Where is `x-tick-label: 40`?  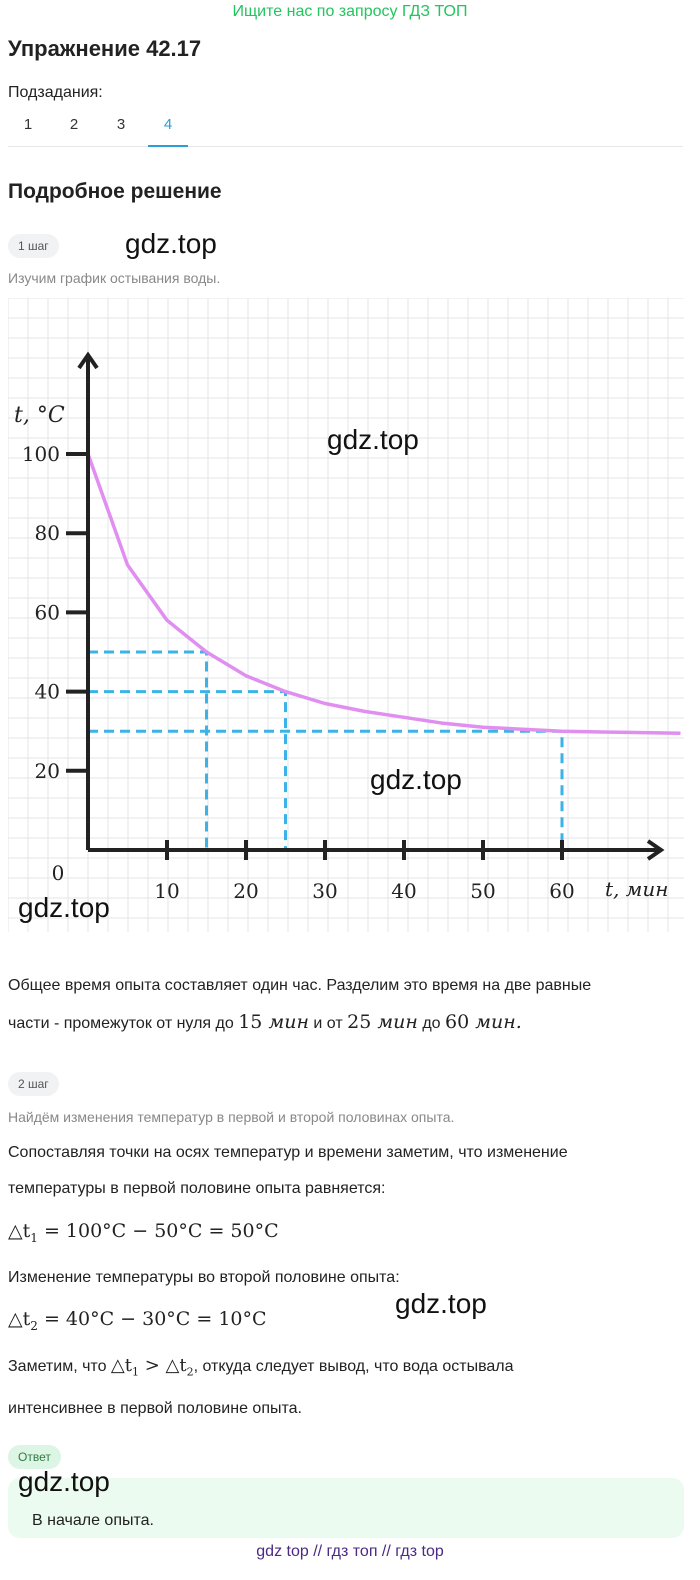
x-tick-label: 40 is located at coordinates (403, 891).